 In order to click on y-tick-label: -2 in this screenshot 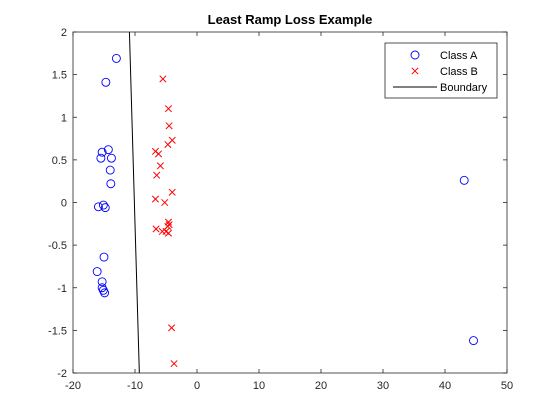, I will do `click(62, 374)`.